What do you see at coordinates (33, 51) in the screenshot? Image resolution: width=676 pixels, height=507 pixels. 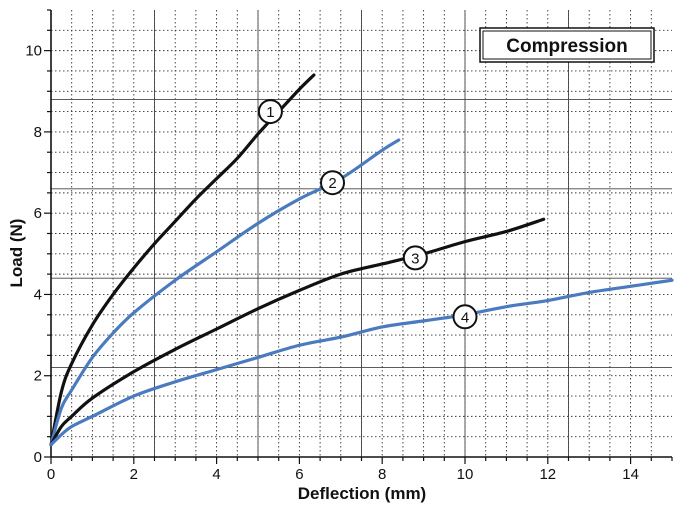 I see `y-tick-label: 10` at bounding box center [33, 51].